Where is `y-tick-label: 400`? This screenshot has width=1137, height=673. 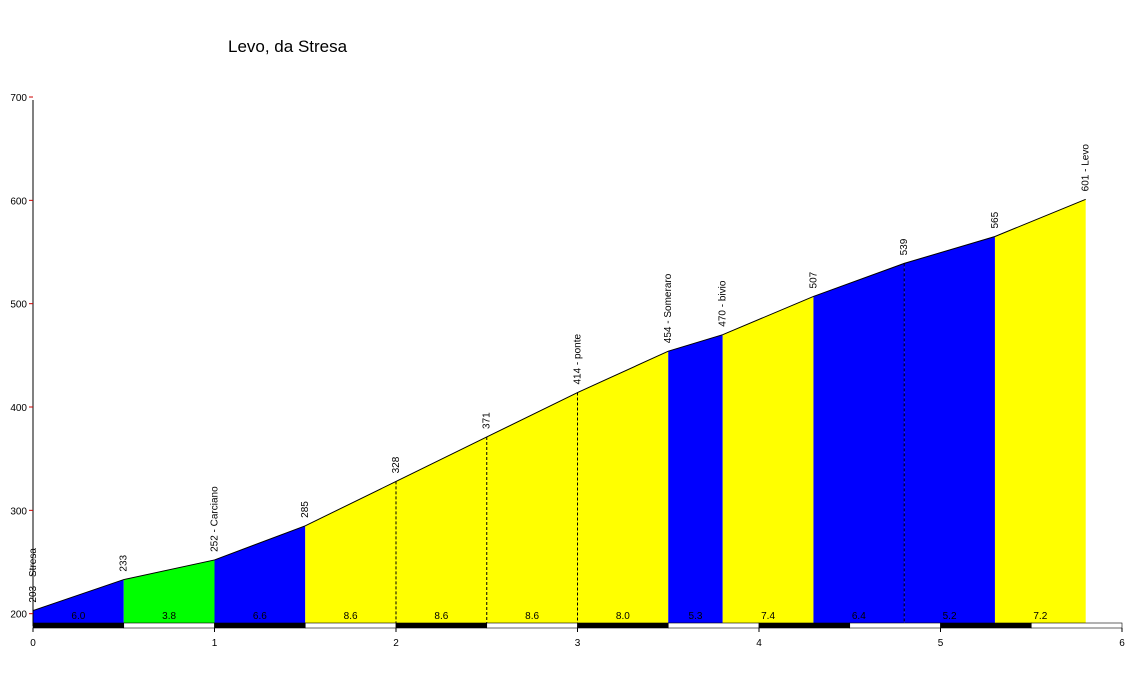 y-tick-label: 400 is located at coordinates (18, 408).